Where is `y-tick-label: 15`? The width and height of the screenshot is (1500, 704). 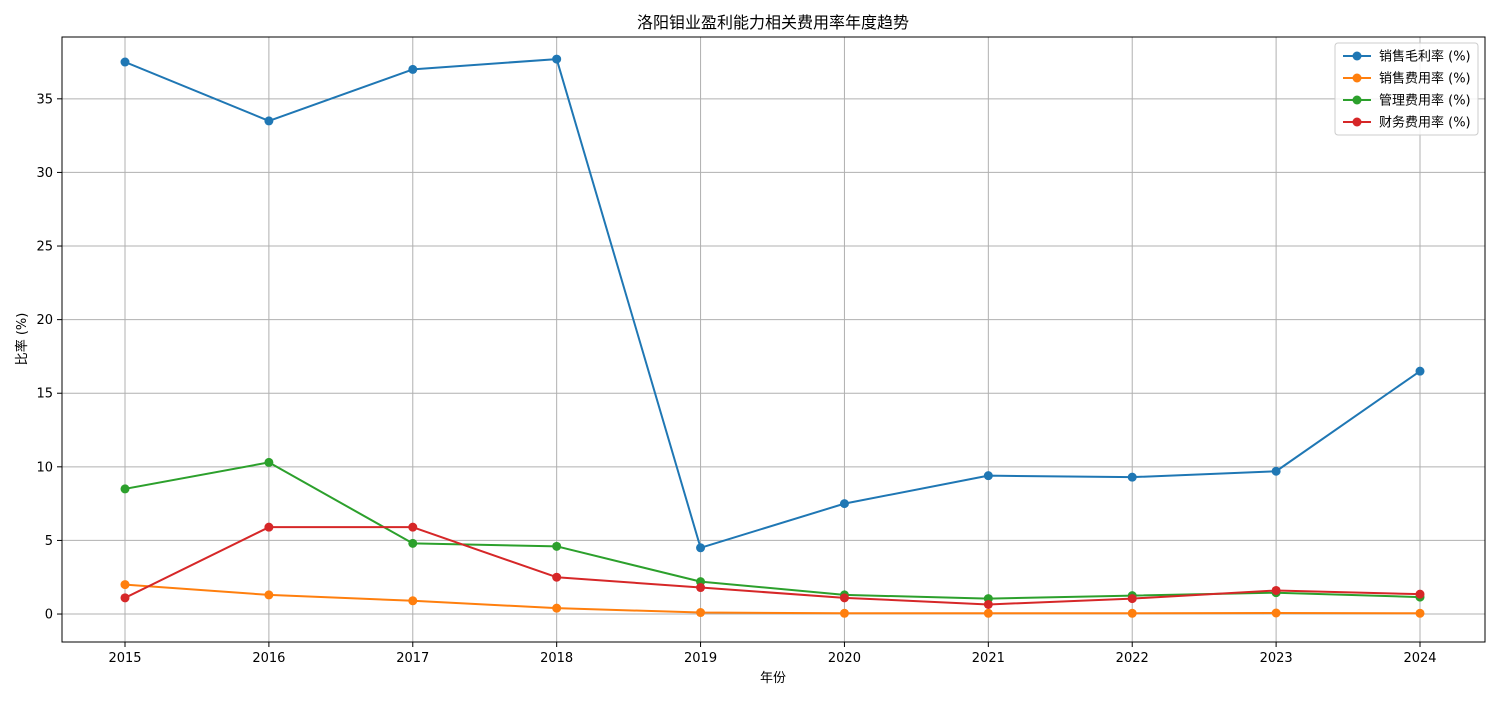 y-tick-label: 15 is located at coordinates (44, 394).